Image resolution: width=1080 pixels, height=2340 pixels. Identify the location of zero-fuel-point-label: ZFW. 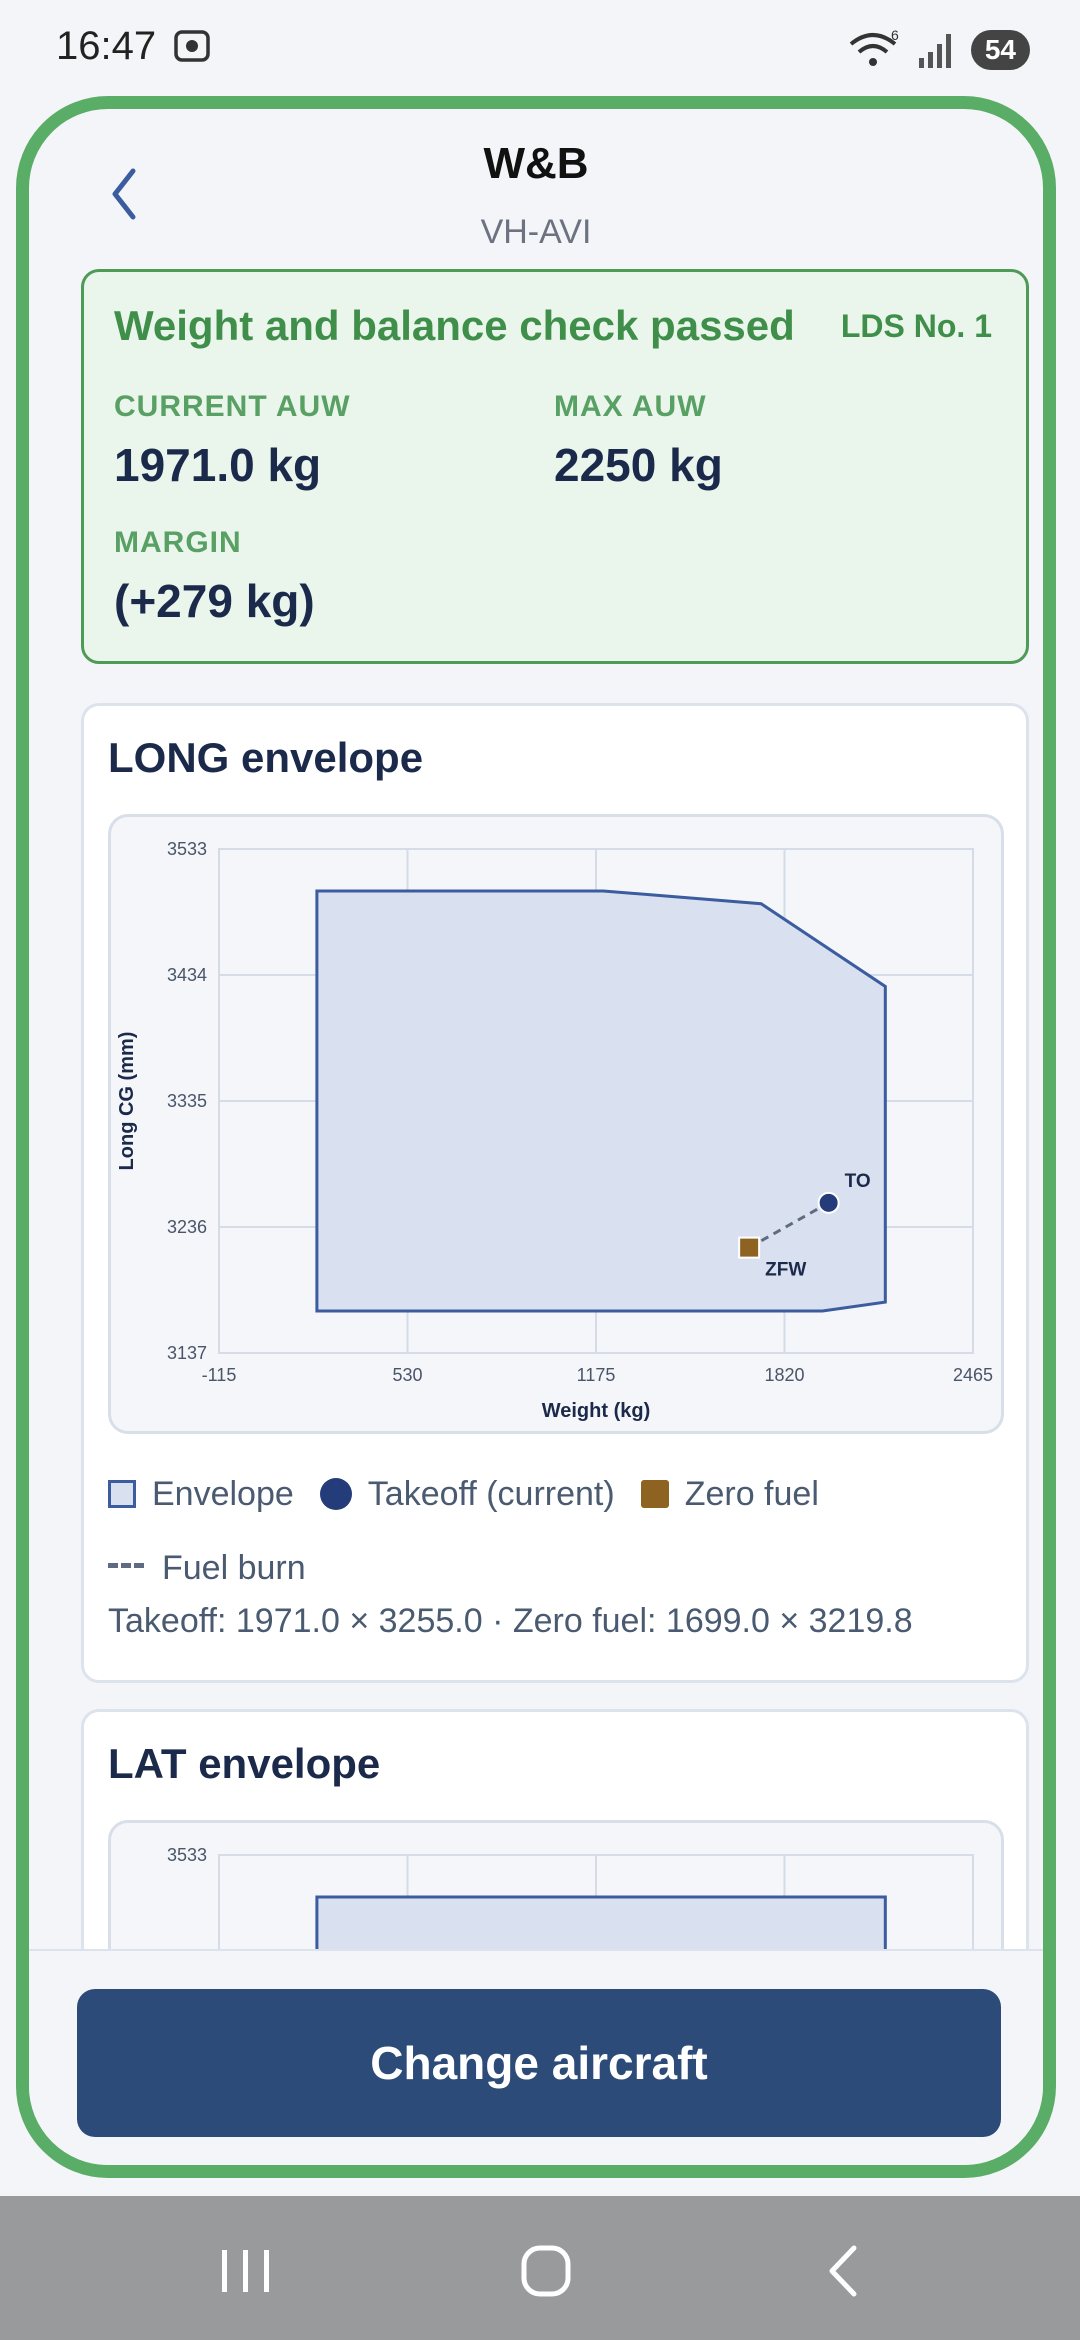
(785, 1270).